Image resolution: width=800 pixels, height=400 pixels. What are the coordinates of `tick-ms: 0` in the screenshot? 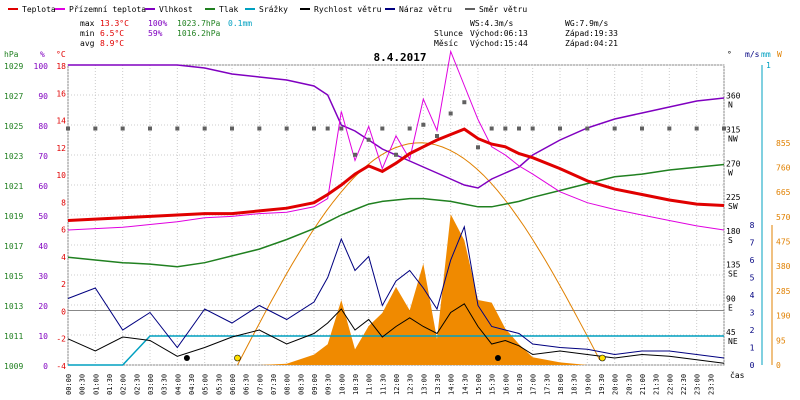 It's located at (752, 365).